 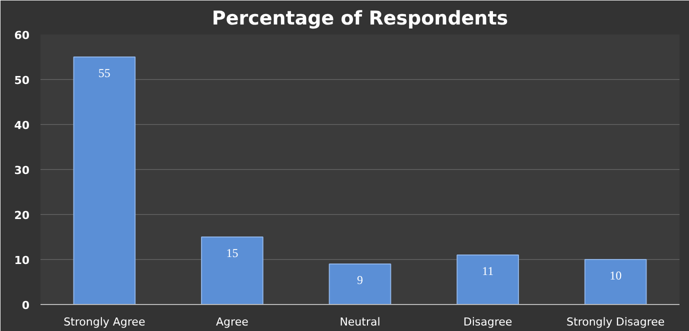 What do you see at coordinates (26, 305) in the screenshot?
I see `y-tick-label: 0` at bounding box center [26, 305].